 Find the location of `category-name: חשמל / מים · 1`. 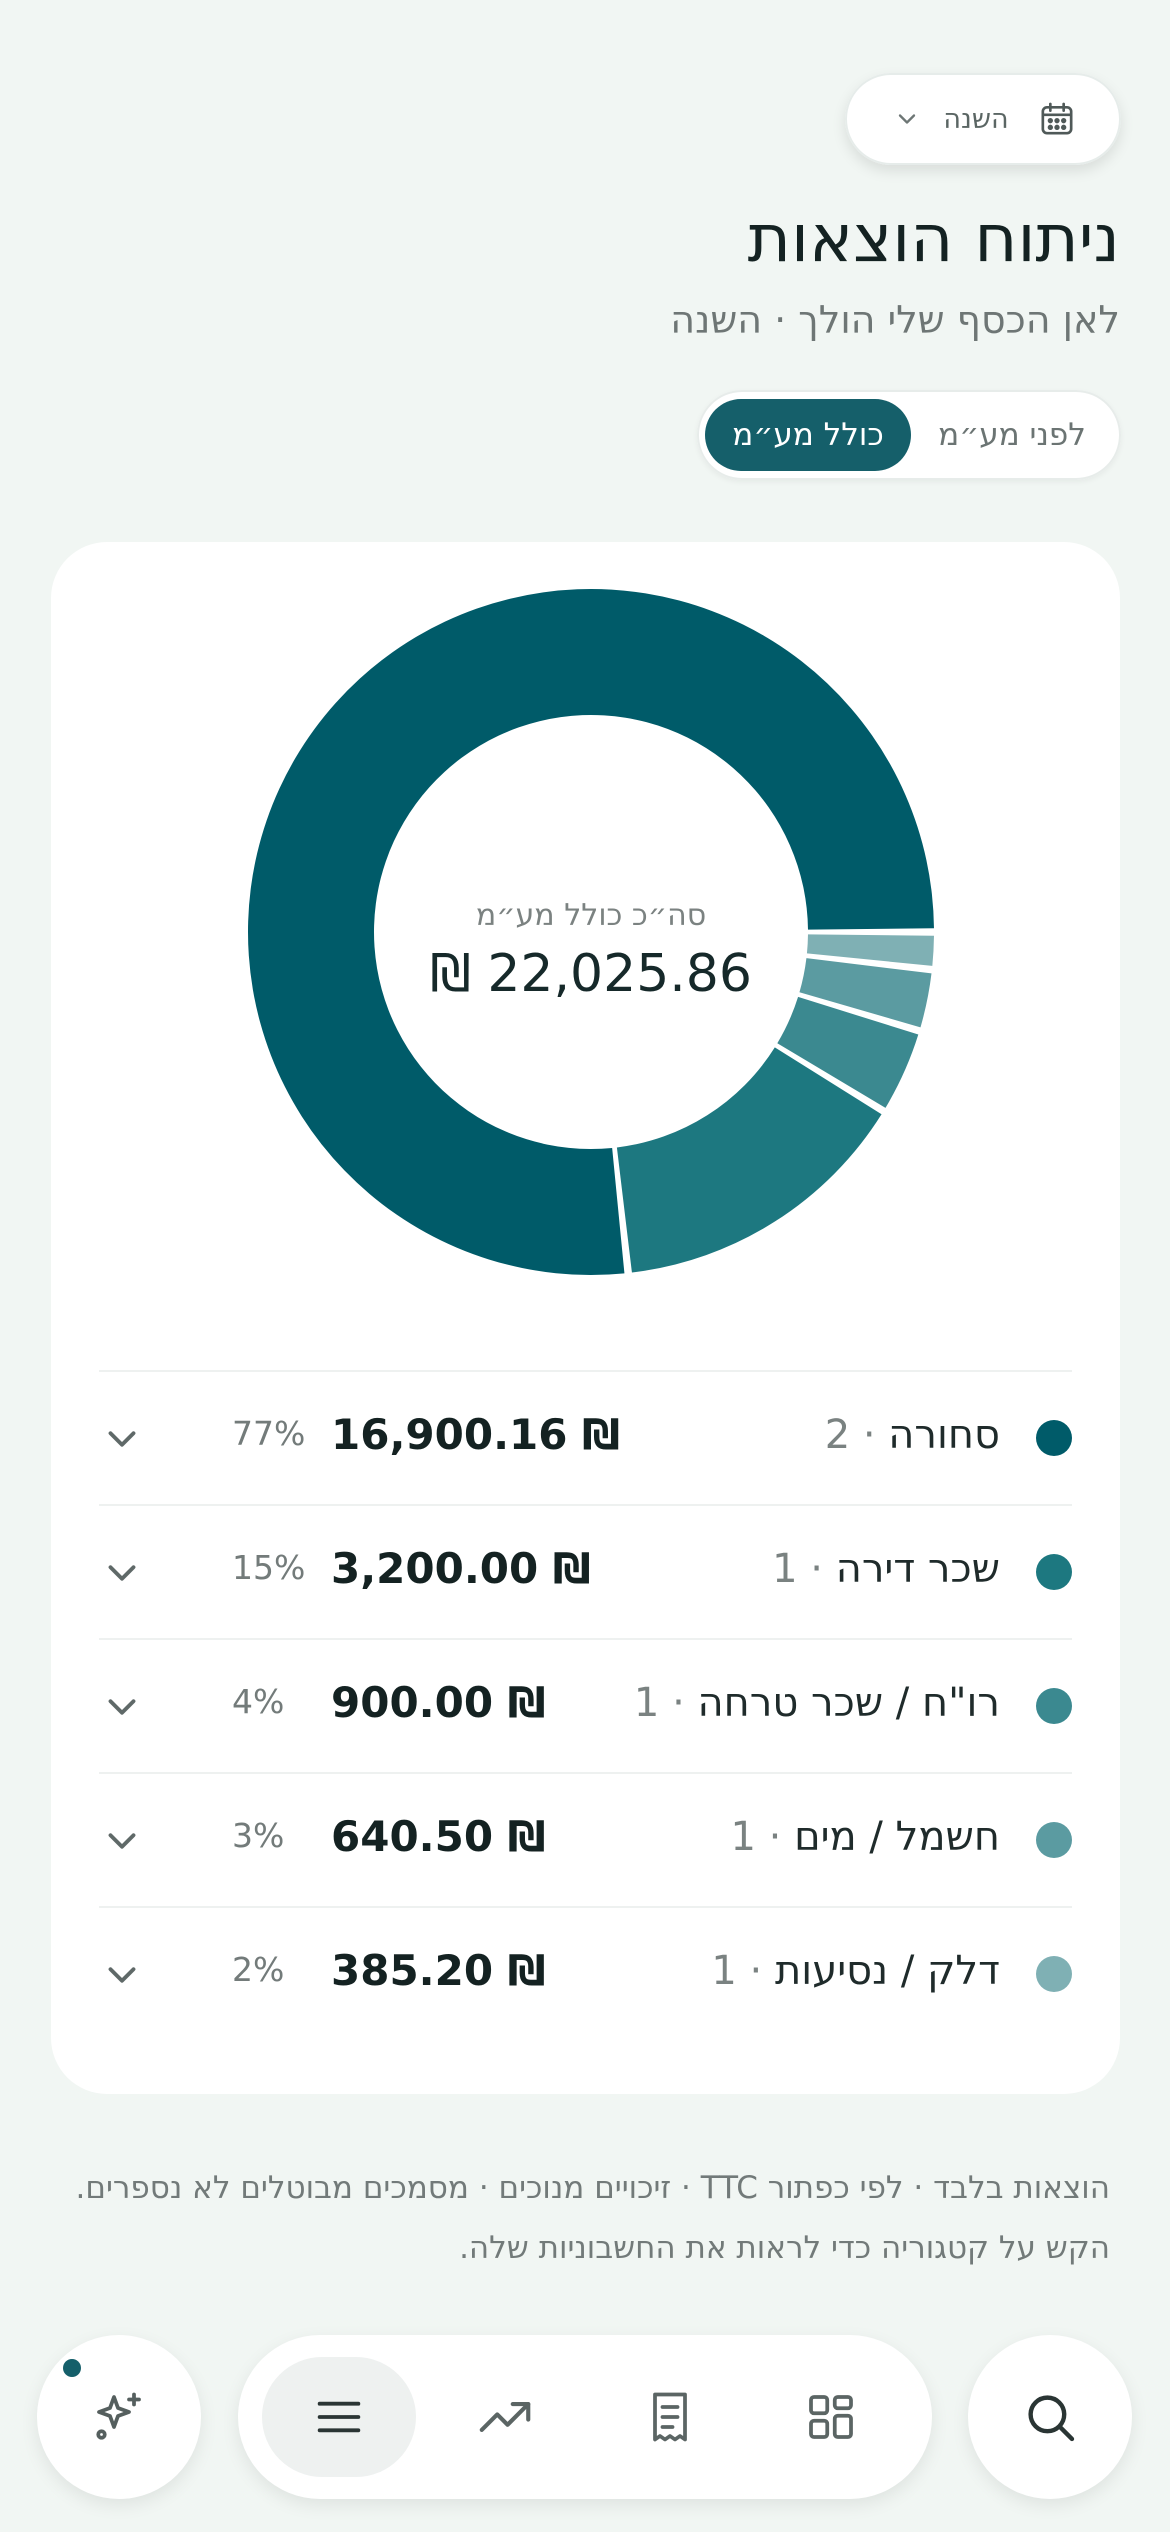

category-name: חשמל / מים · 1 is located at coordinates (865, 1837).